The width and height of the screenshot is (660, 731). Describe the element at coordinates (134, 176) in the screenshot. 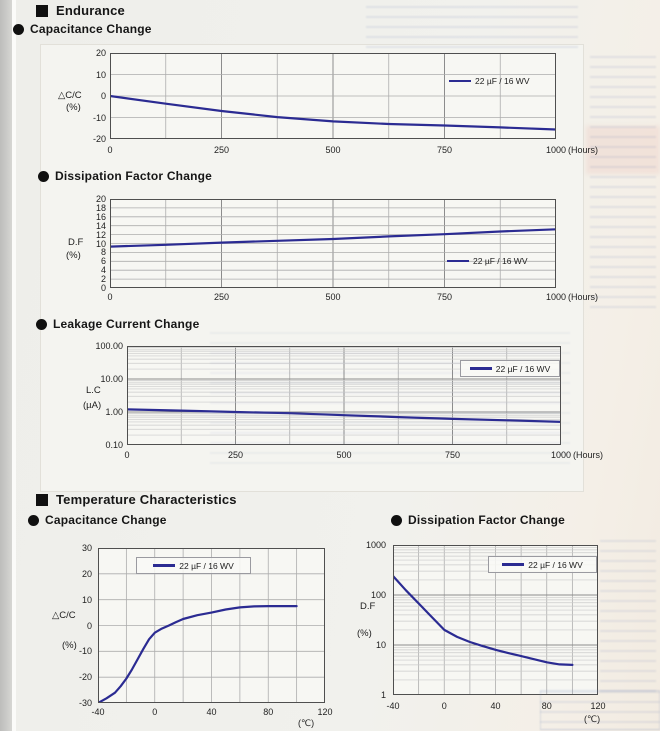

I see `chart-title-text: Dissipation Factor Change` at that location.